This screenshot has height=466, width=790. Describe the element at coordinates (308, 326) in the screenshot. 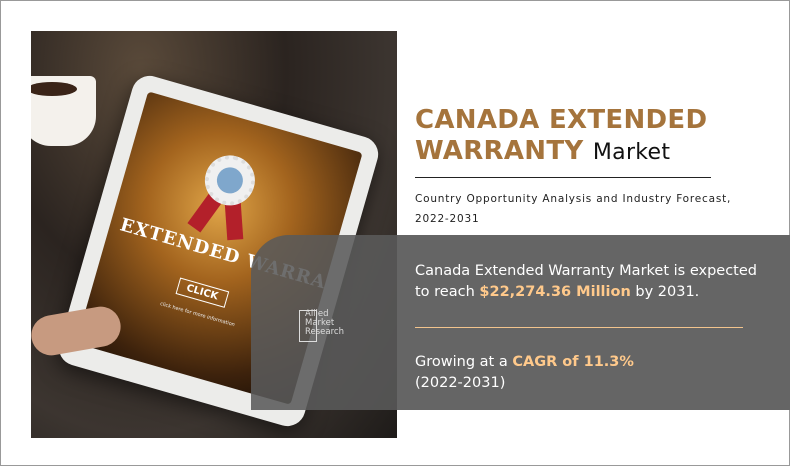

I see `logo-icon` at that location.